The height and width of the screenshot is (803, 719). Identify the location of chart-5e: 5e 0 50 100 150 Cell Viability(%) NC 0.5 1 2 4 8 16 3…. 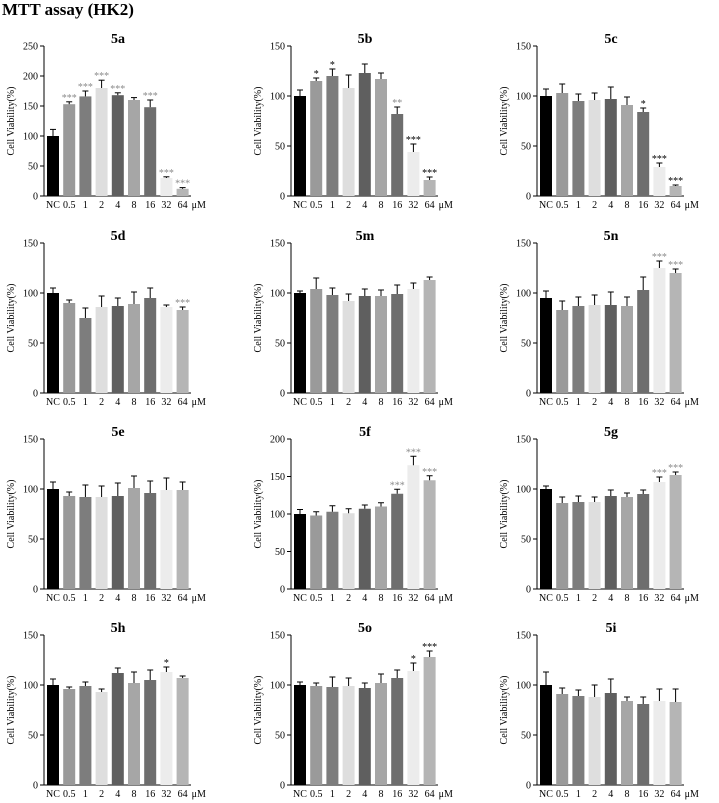
(106, 514).